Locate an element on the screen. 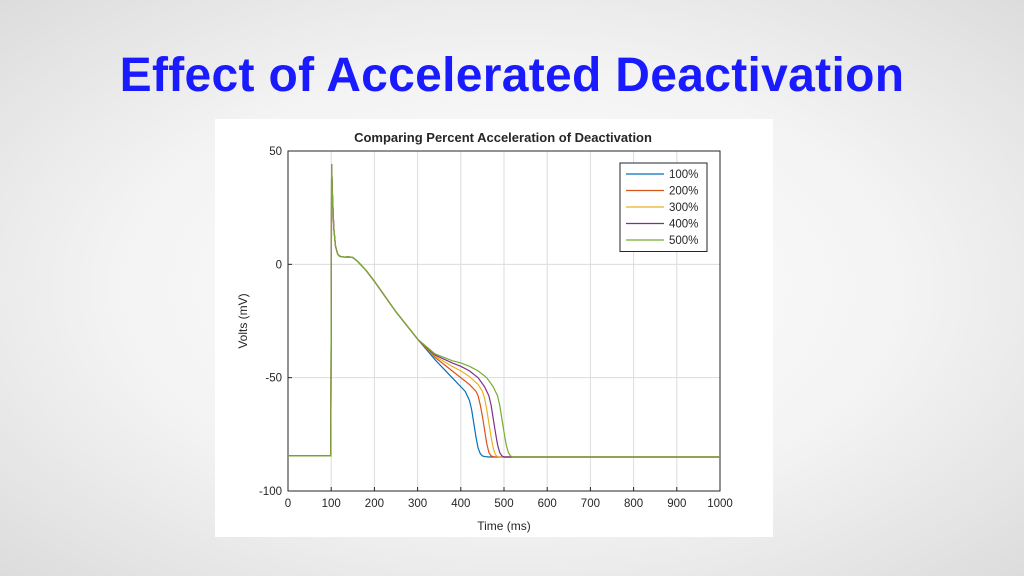 The width and height of the screenshot is (1024, 576). x-tick-label: 800 is located at coordinates (633, 504).